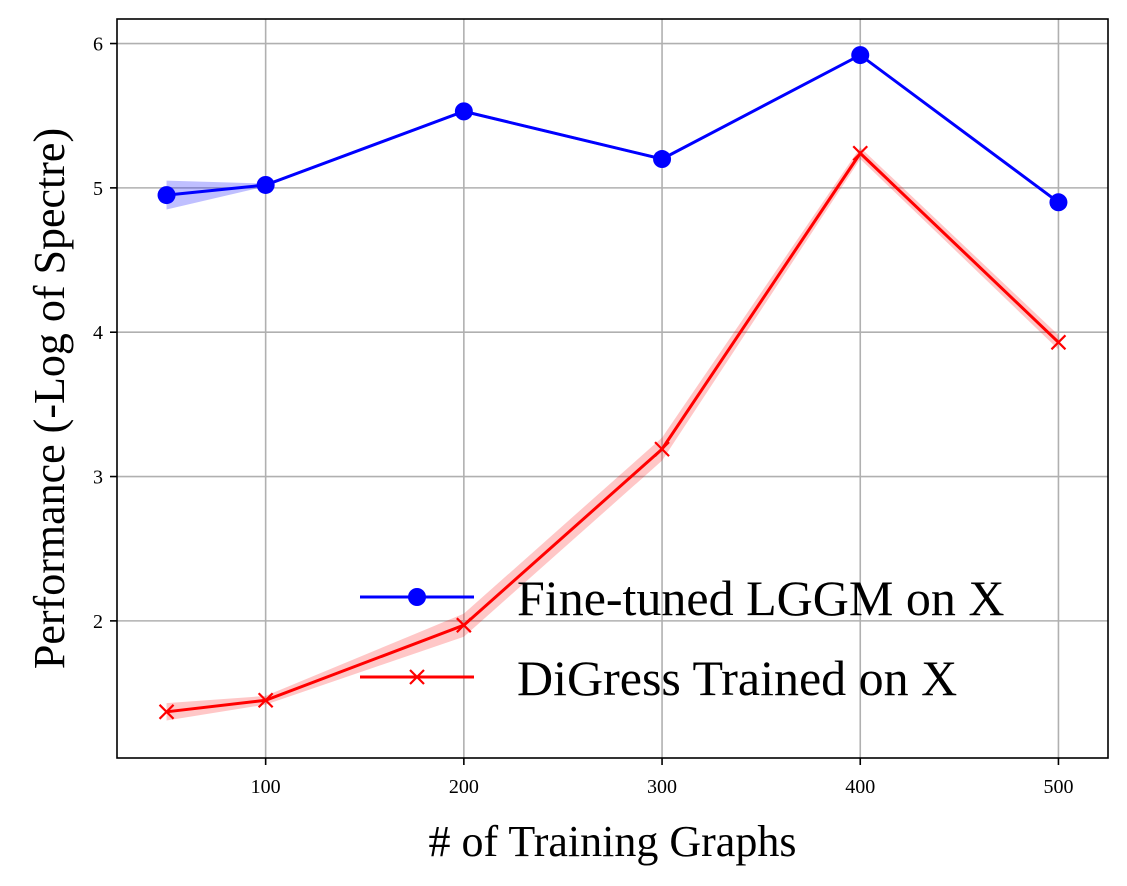 The width and height of the screenshot is (1127, 886). Describe the element at coordinates (613, 841) in the screenshot. I see `x-axis-title: # of Training Graphs` at that location.